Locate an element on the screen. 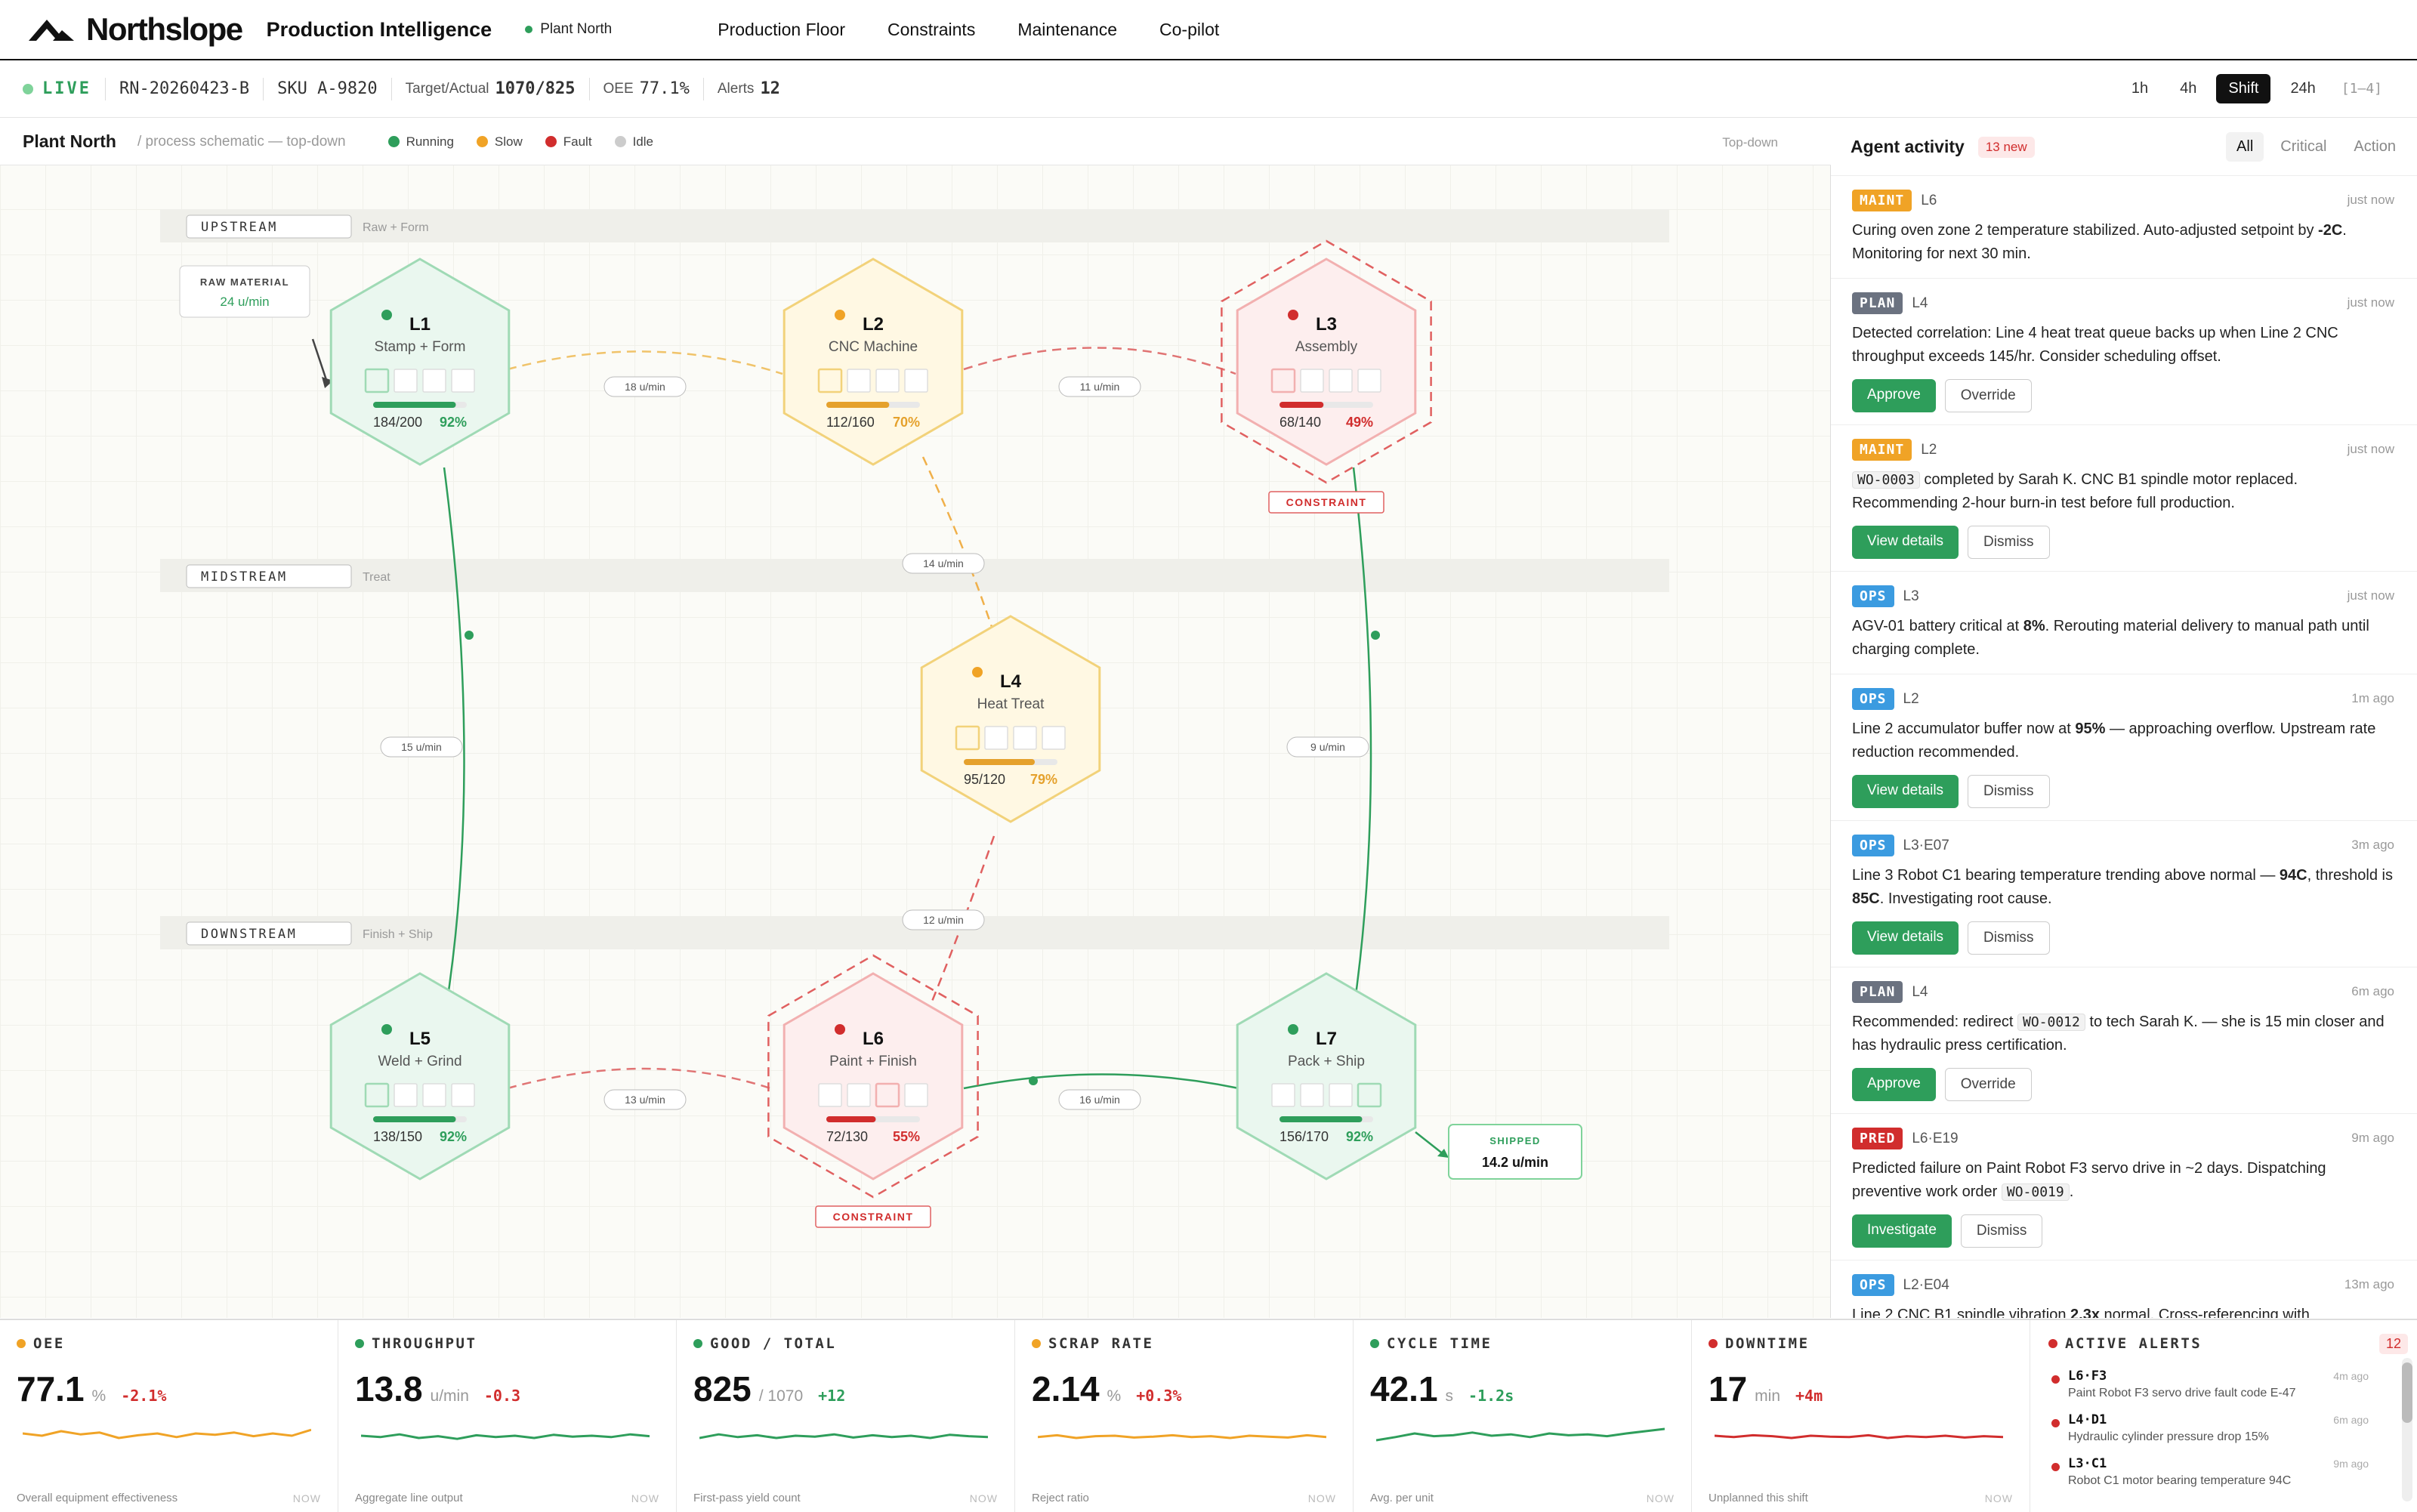 This screenshot has height=1512, width=2417. filter-action: Action is located at coordinates (2375, 146).